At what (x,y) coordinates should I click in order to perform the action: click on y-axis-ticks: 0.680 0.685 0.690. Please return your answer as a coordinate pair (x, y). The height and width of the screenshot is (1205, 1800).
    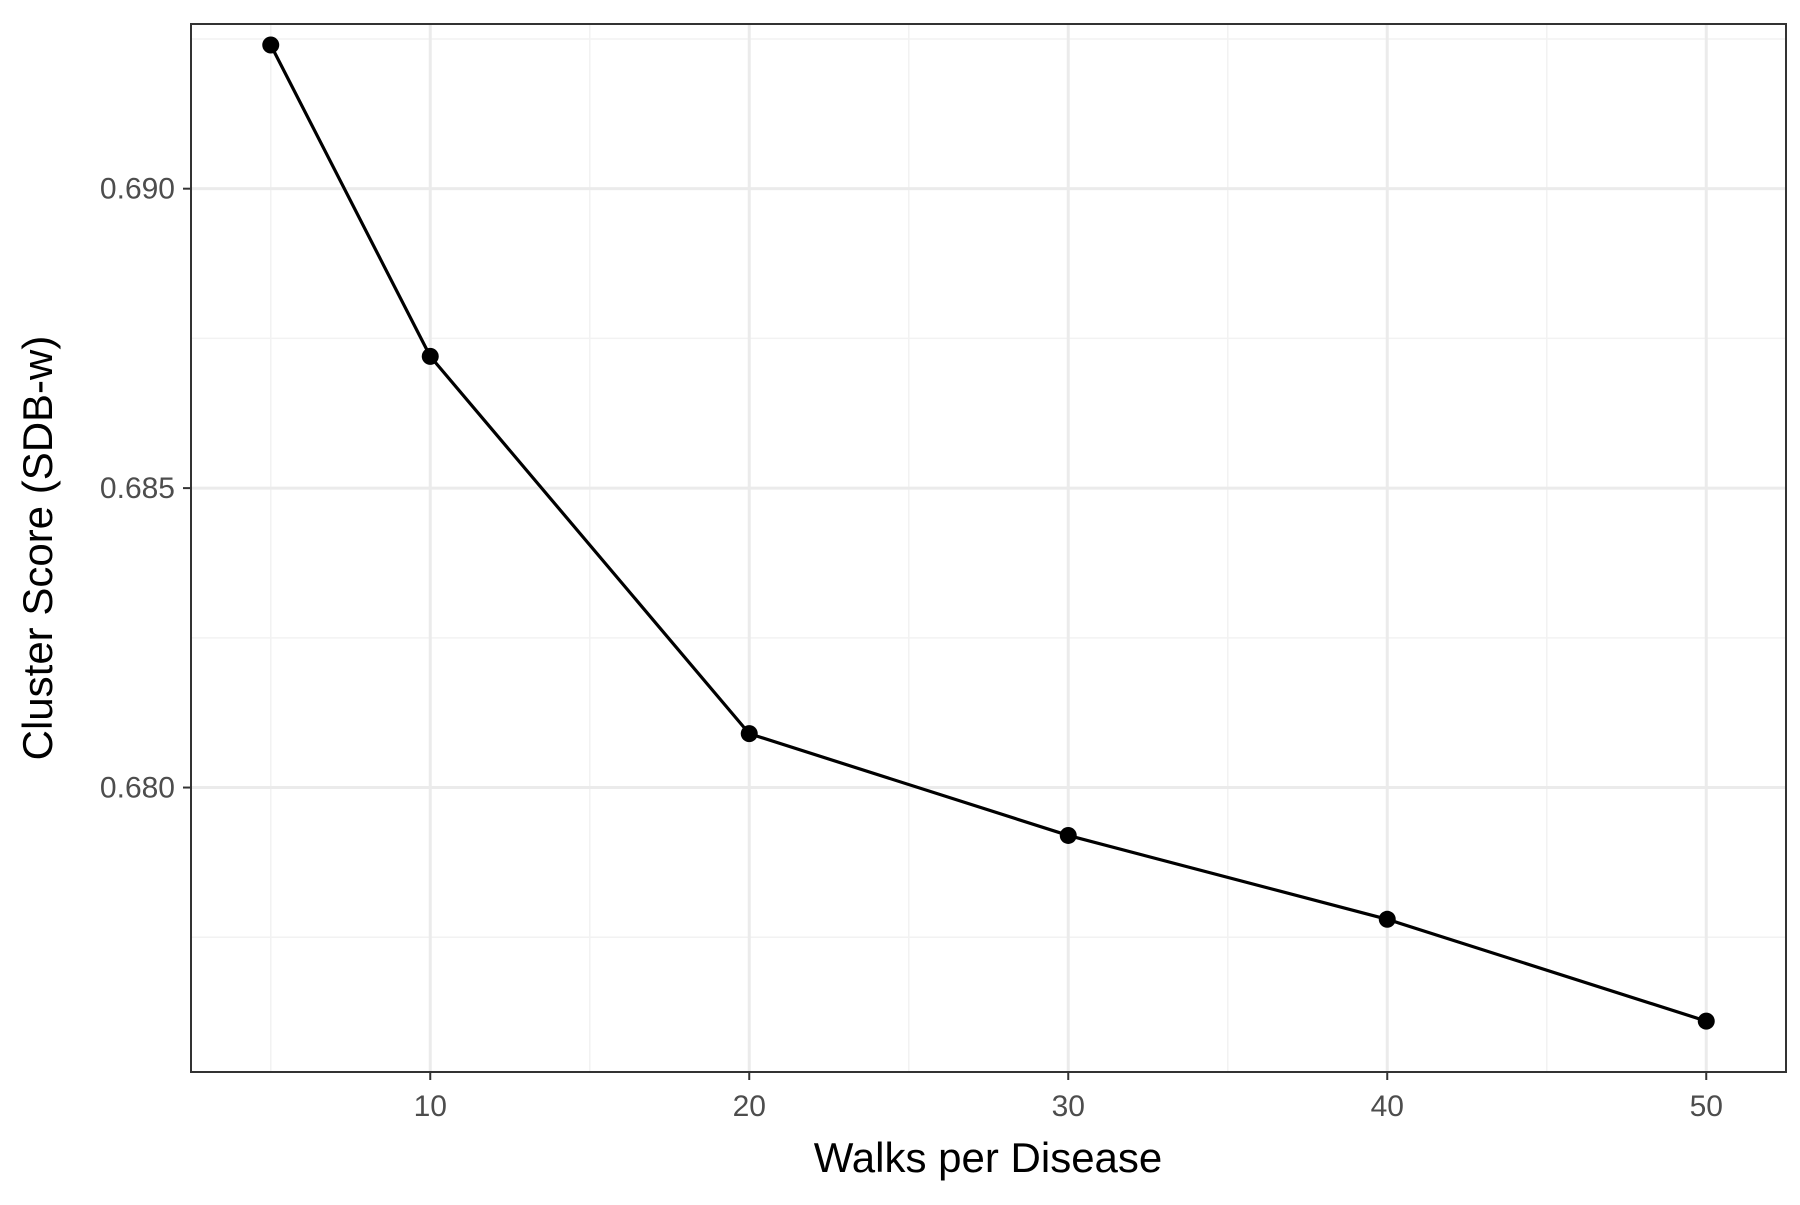
    Looking at the image, I should click on (145, 489).